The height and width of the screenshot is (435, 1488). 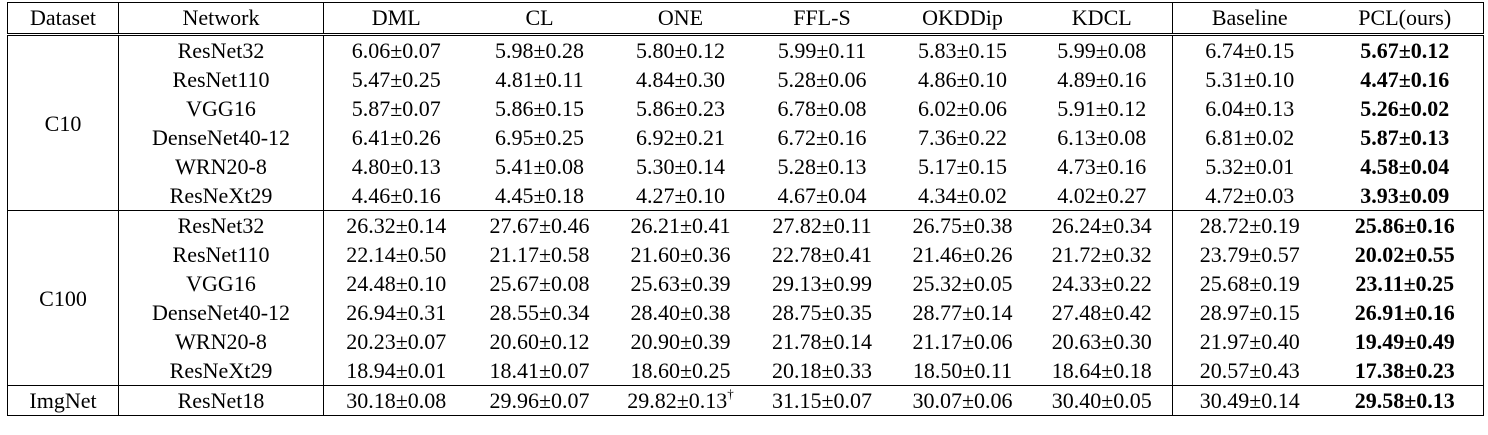 I want to click on header-baseline: Baseline, so click(x=1250, y=19).